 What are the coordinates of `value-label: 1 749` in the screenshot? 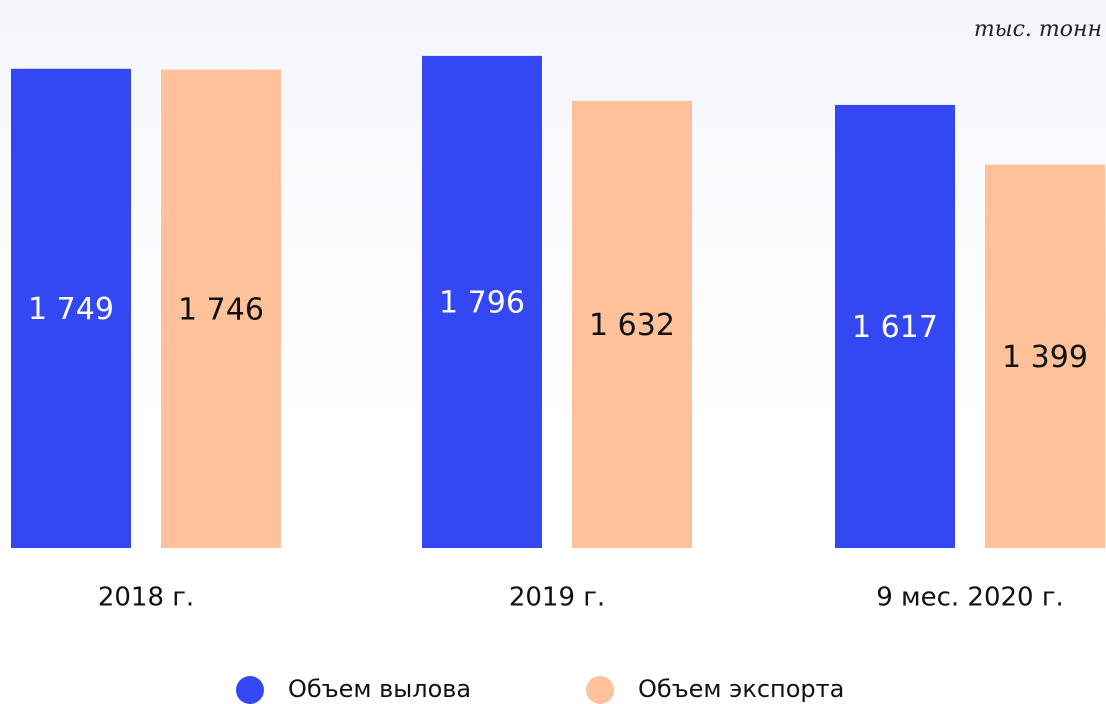 It's located at (71, 309).